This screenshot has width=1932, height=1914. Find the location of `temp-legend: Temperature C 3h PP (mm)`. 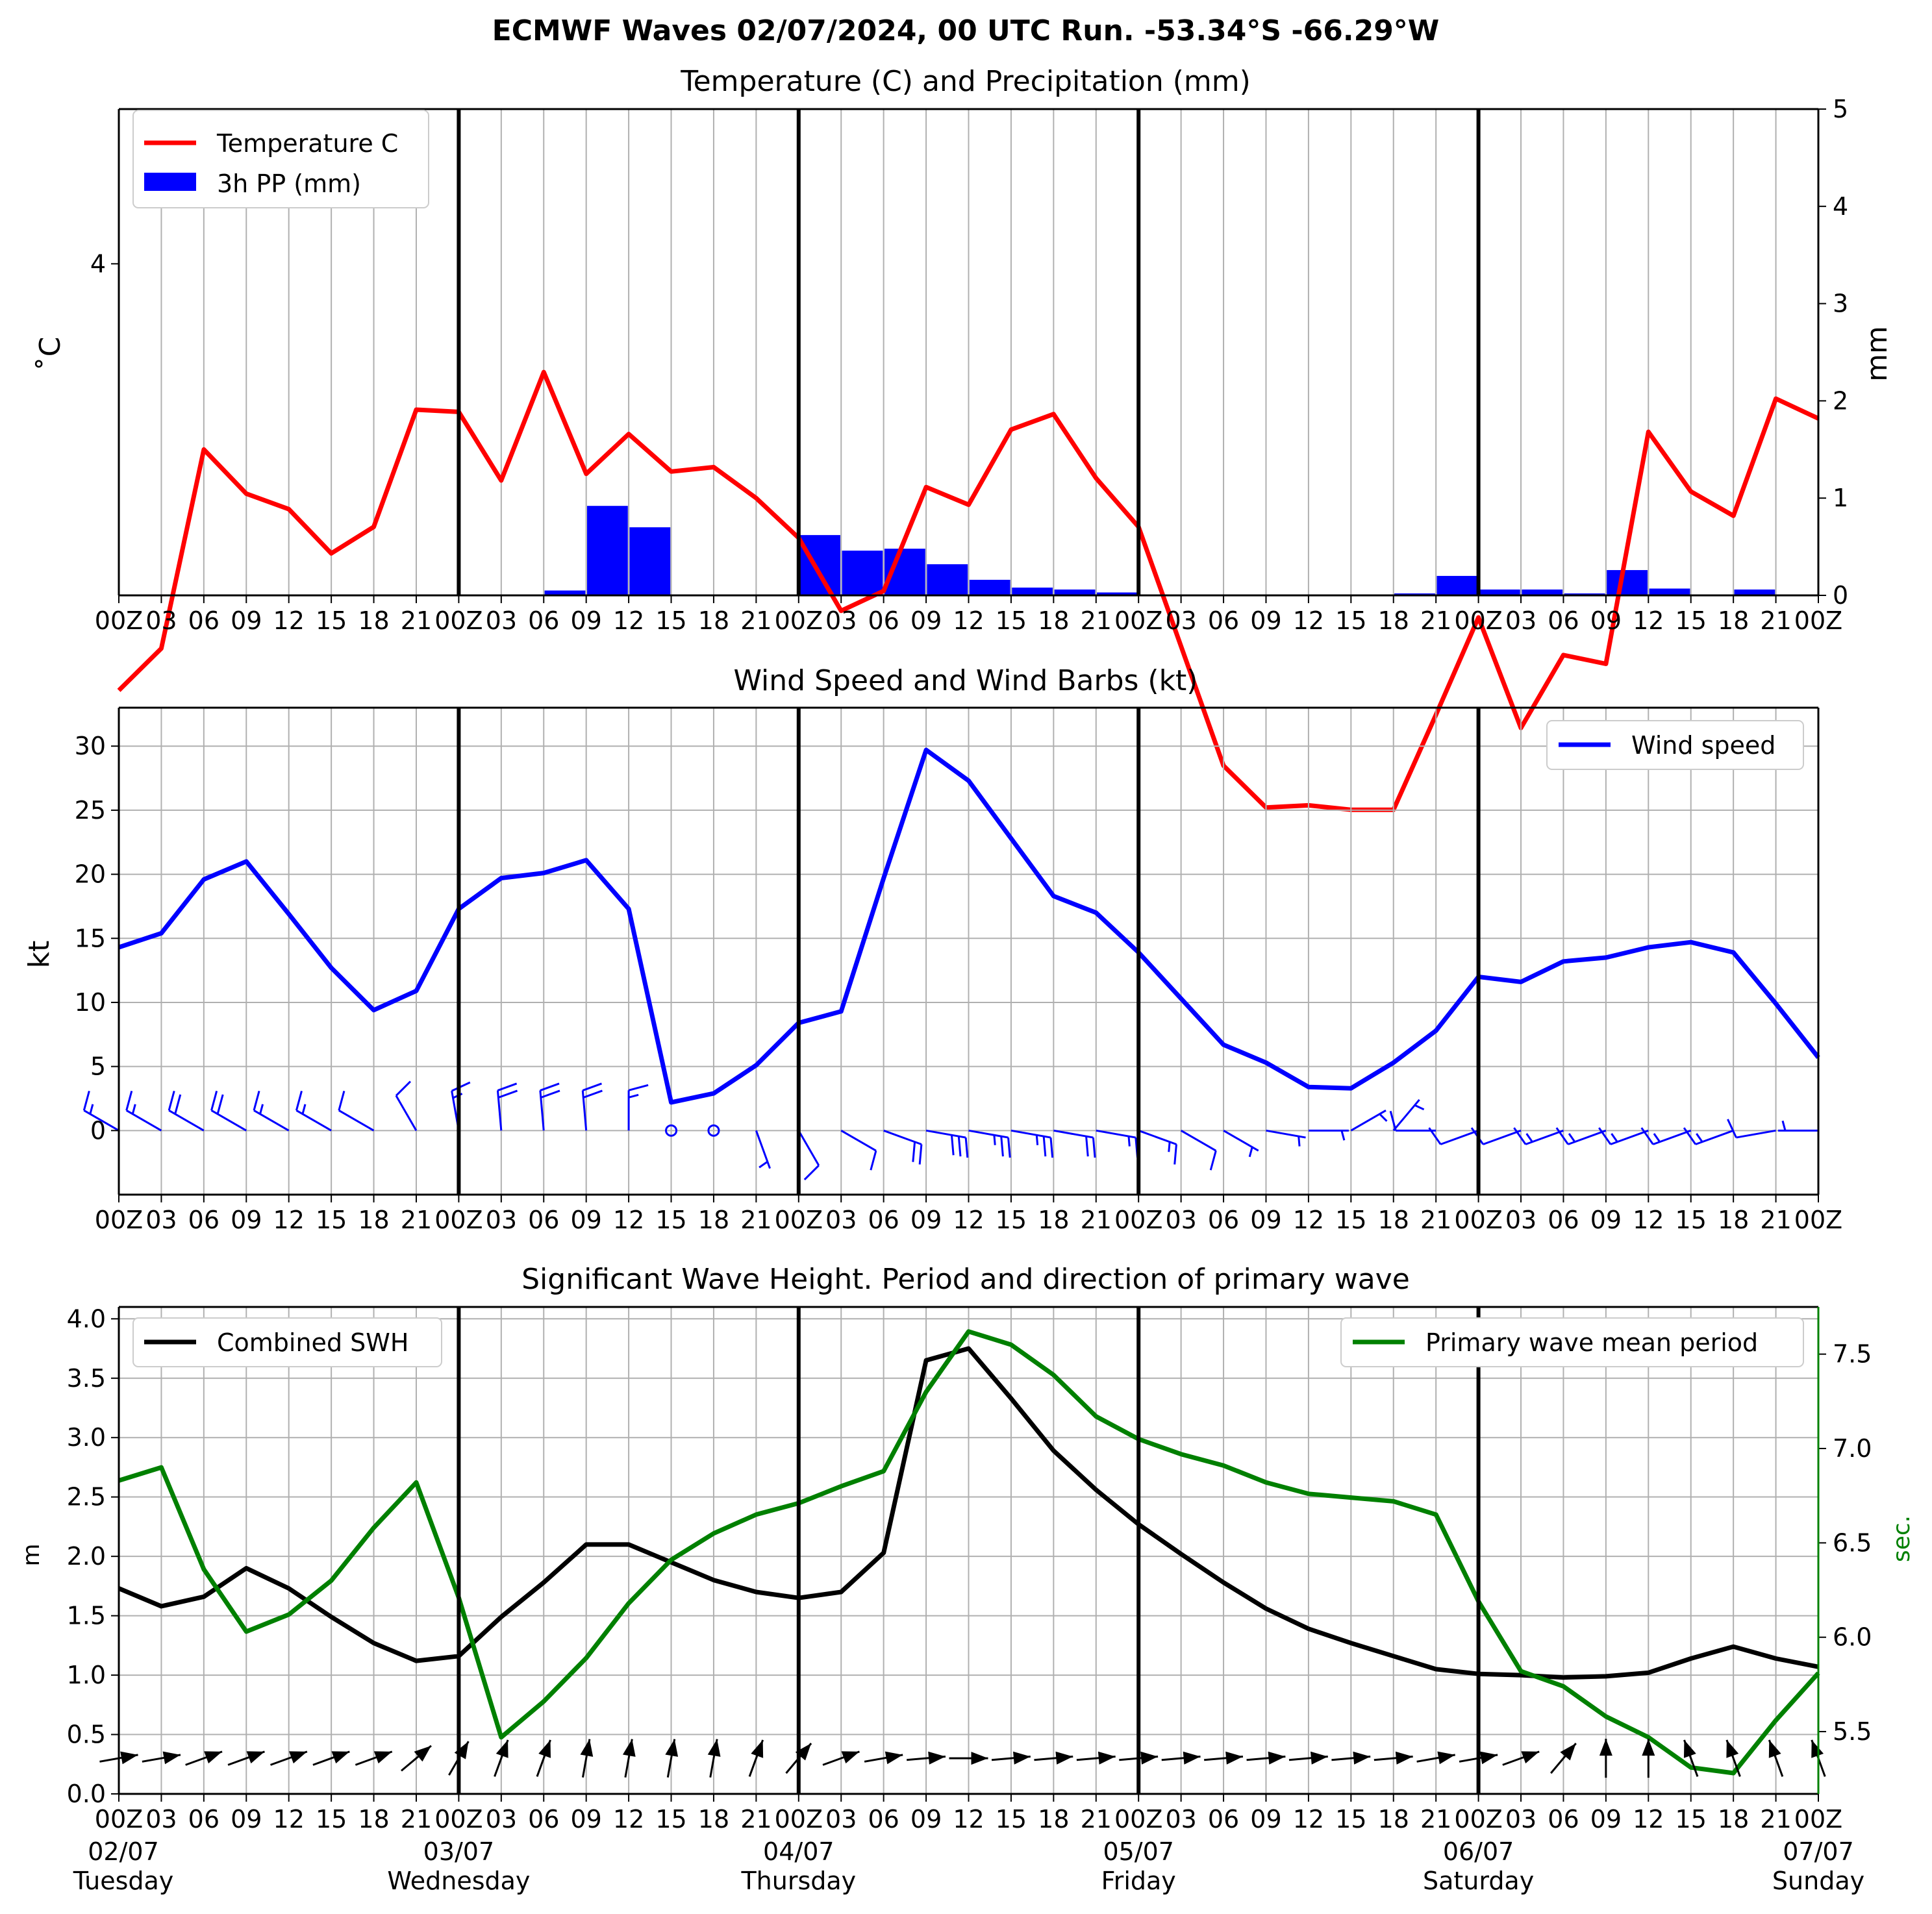

temp-legend: Temperature C 3h PP (mm) is located at coordinates (280, 159).